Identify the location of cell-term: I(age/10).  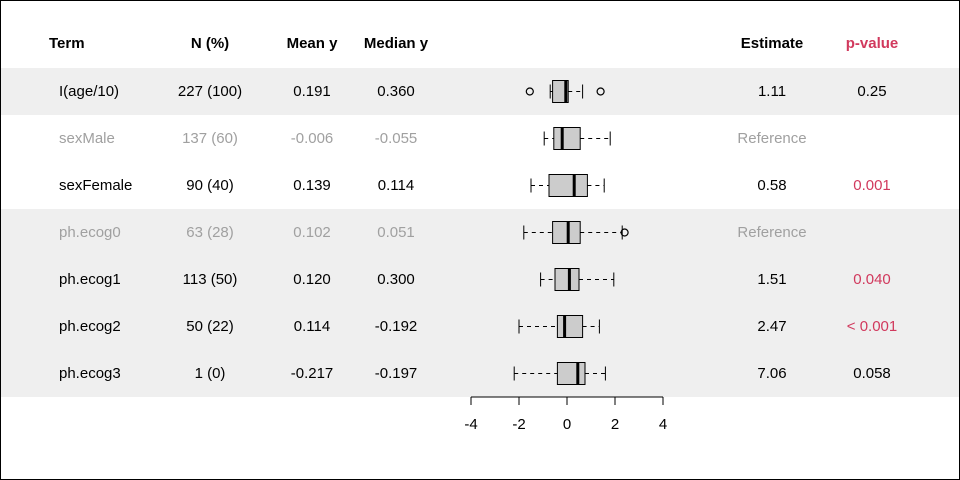
(89, 91).